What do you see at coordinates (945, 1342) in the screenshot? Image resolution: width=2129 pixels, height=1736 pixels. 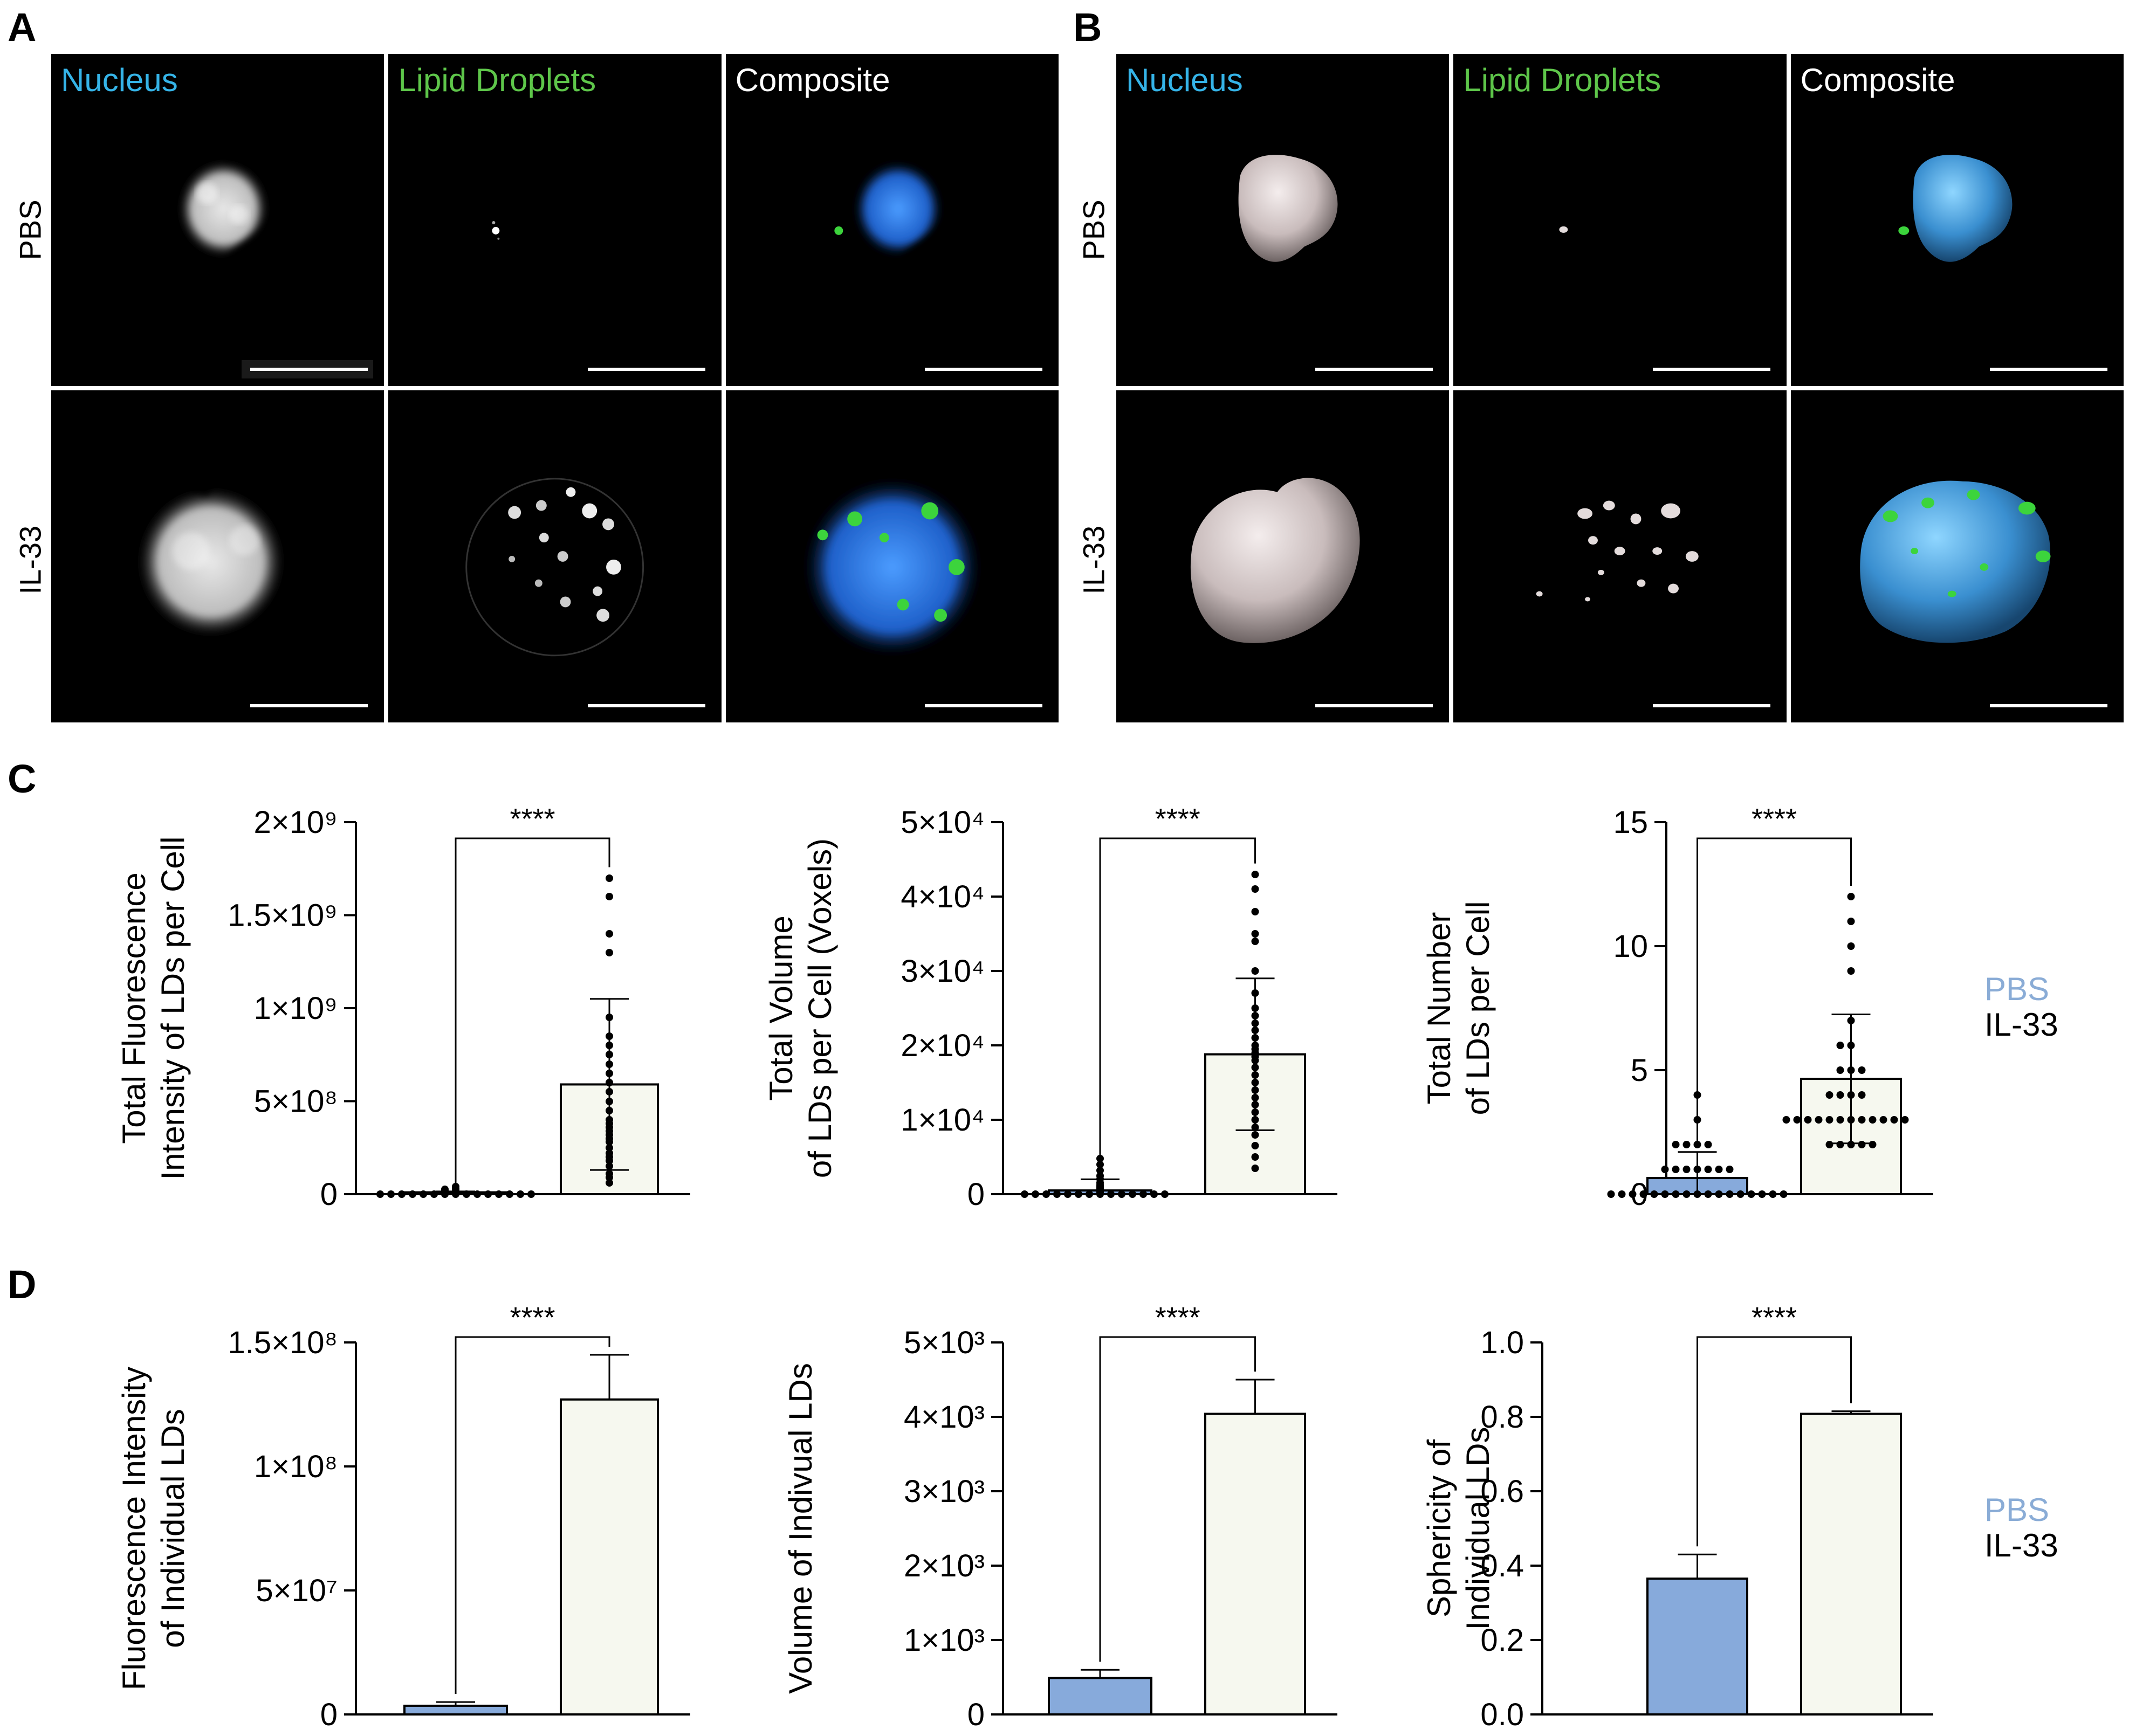 I see `y-tick-label-d2: 5×10³` at bounding box center [945, 1342].